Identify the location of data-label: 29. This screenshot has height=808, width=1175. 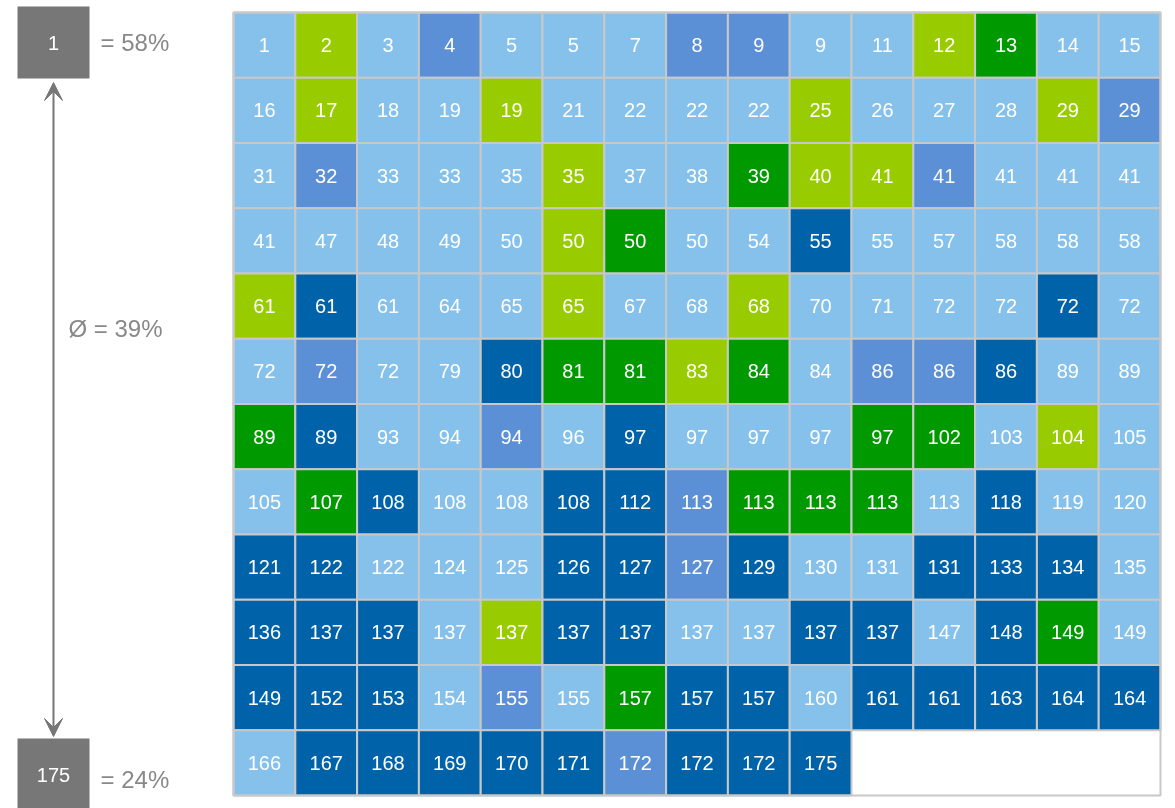
(1129, 110).